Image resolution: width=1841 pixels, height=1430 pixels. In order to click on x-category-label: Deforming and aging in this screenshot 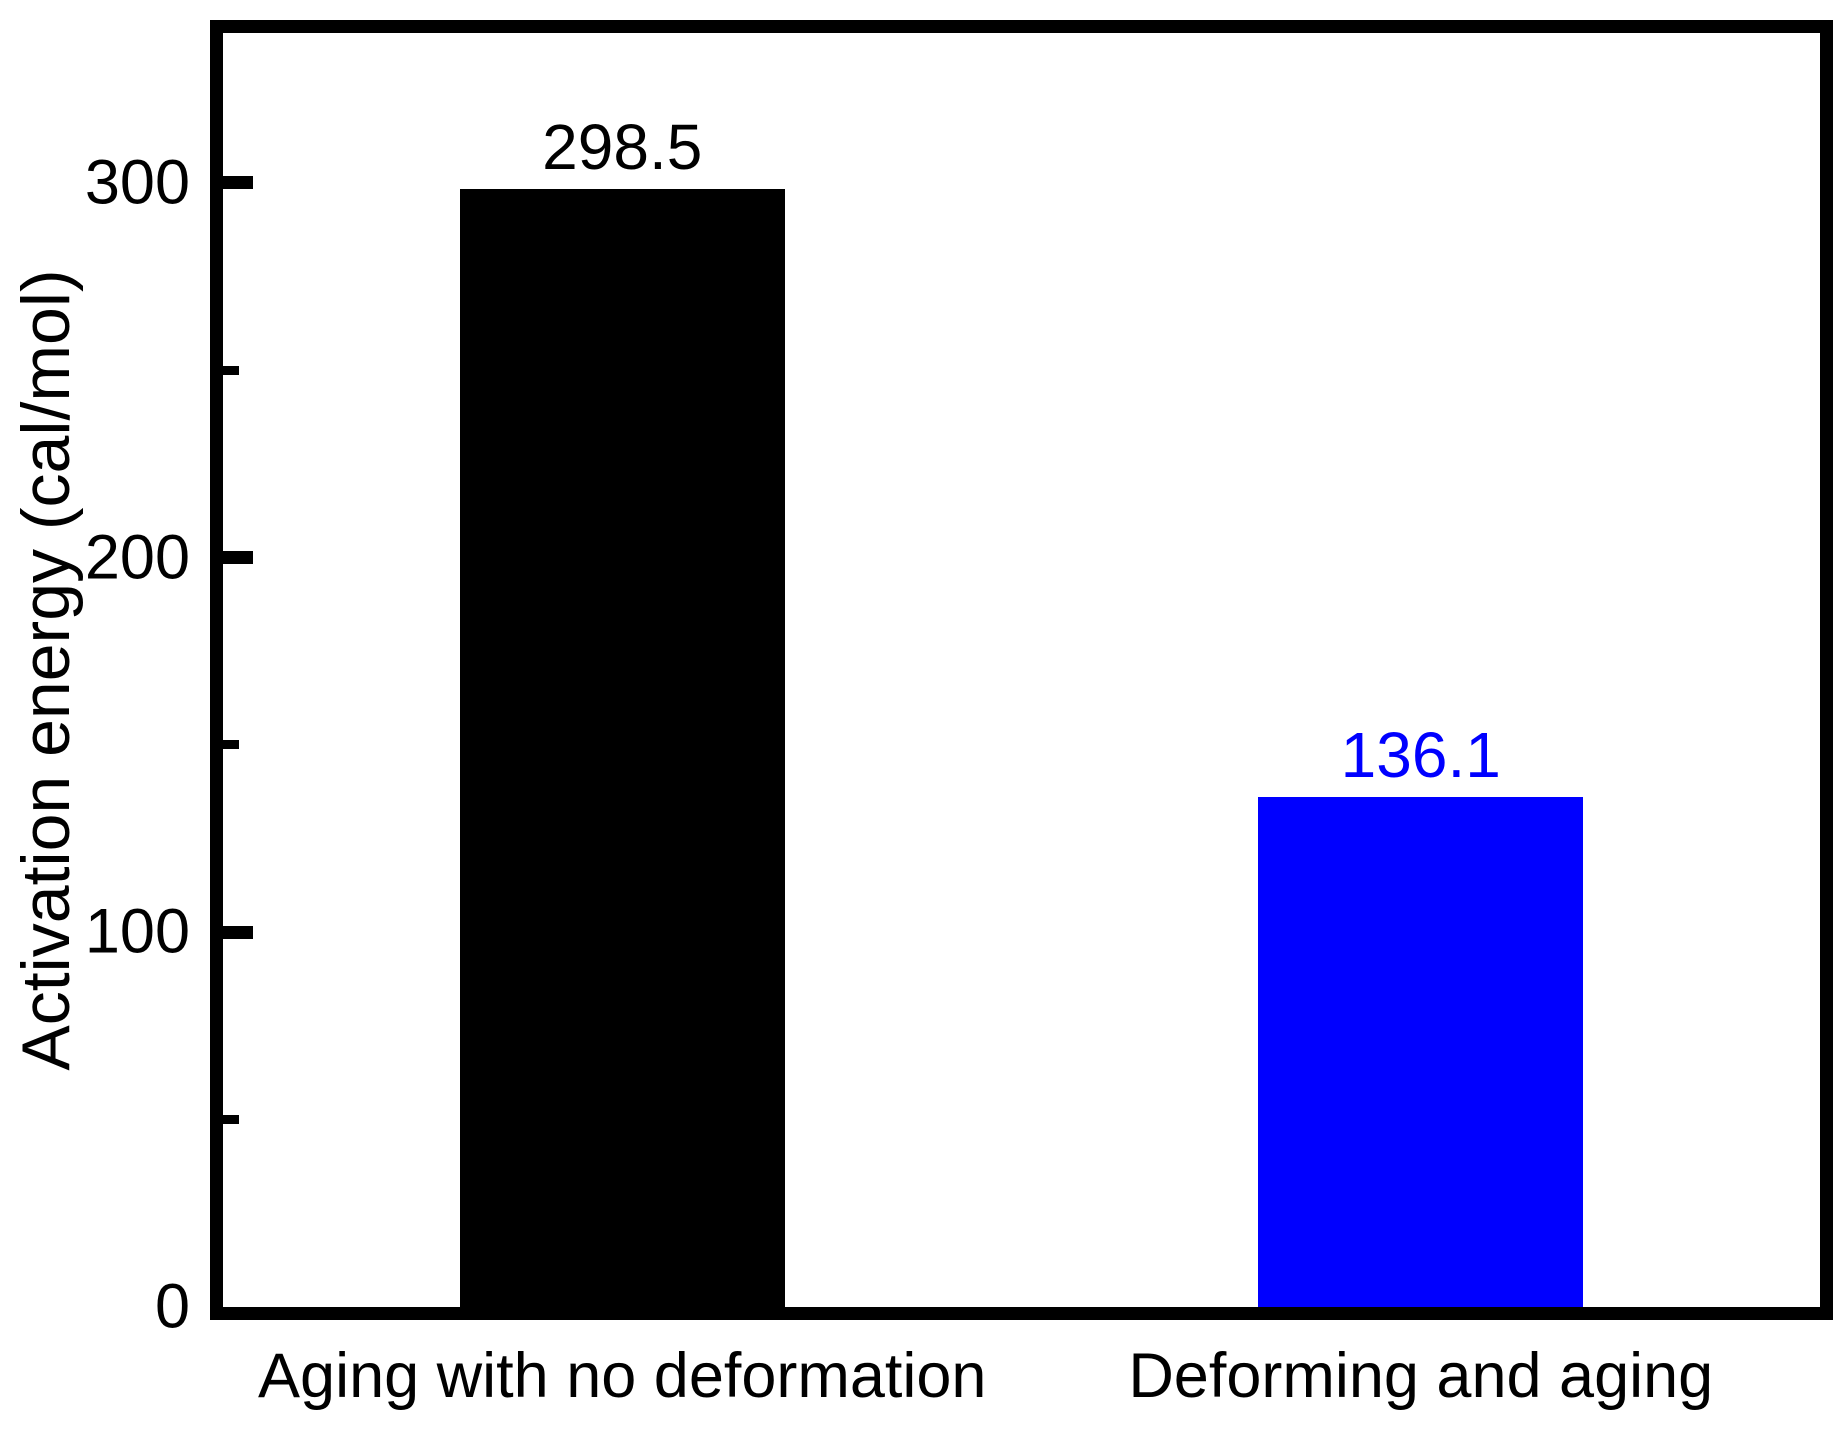, I will do `click(1421, 1376)`.